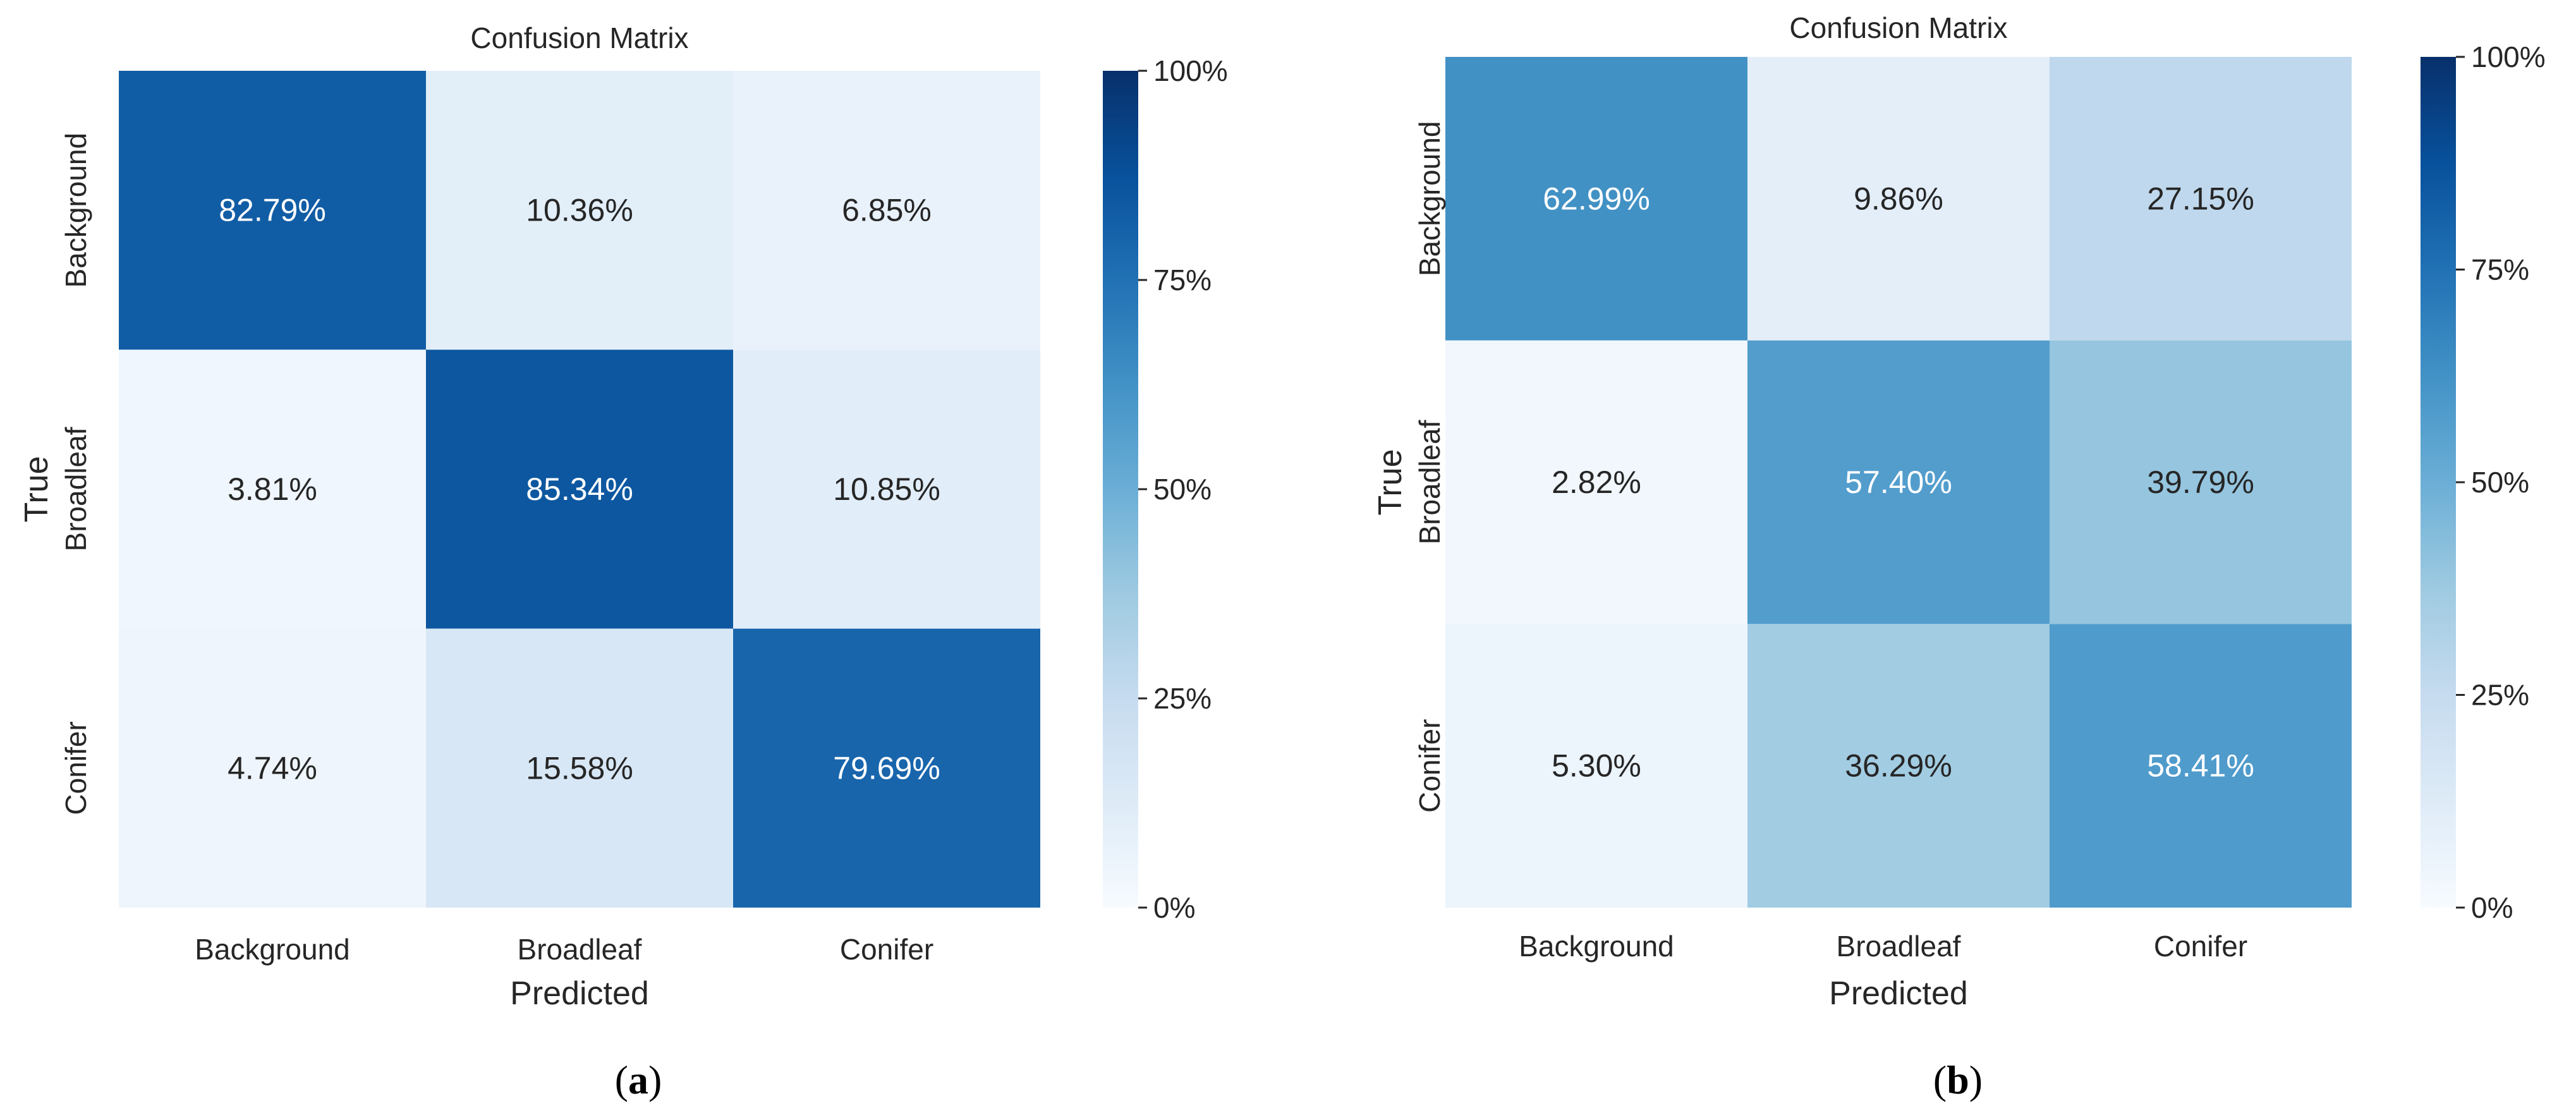  I want to click on cell-value-label: 58.41%, so click(2200, 766).